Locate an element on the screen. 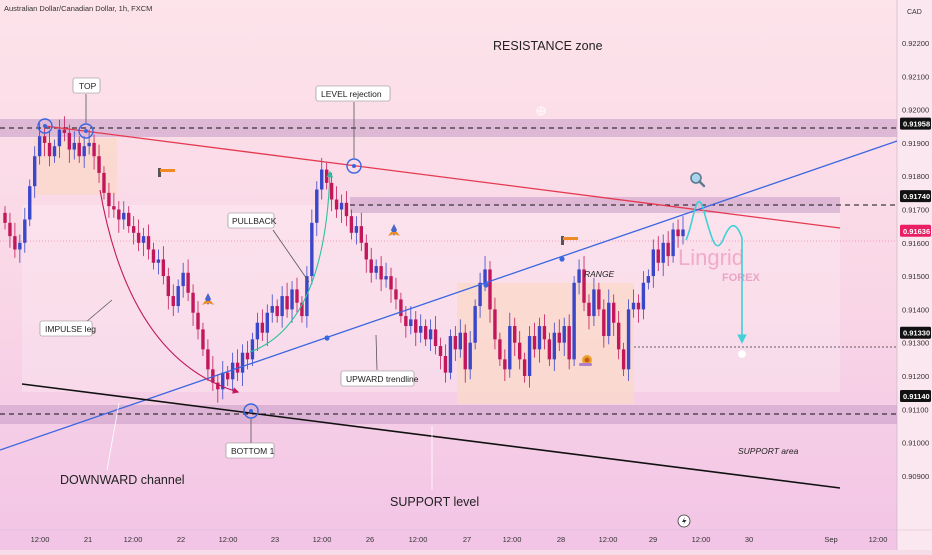 This screenshot has height=555, width=932. currency-label: CAD is located at coordinates (914, 12).